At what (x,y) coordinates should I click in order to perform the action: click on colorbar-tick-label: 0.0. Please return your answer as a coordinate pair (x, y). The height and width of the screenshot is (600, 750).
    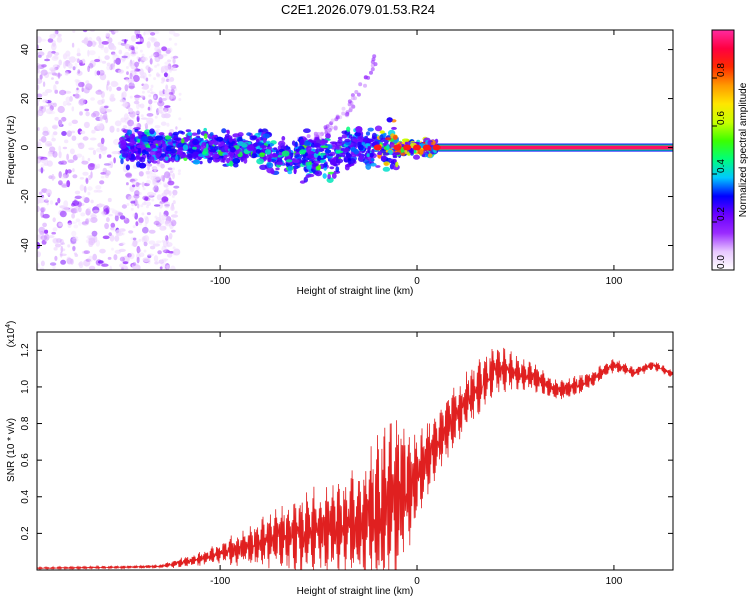
    Looking at the image, I should click on (721, 262).